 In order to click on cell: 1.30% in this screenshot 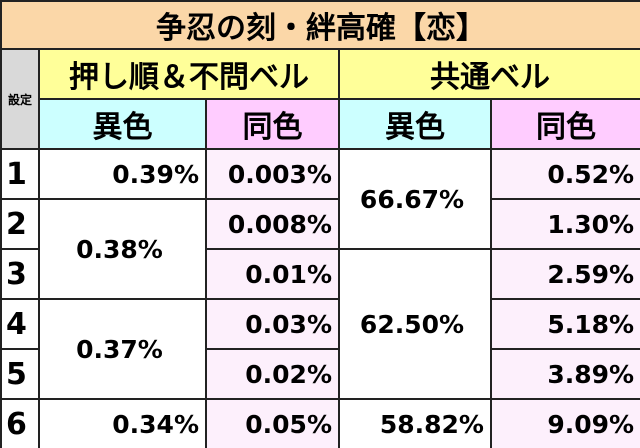, I will do `click(564, 224)`.